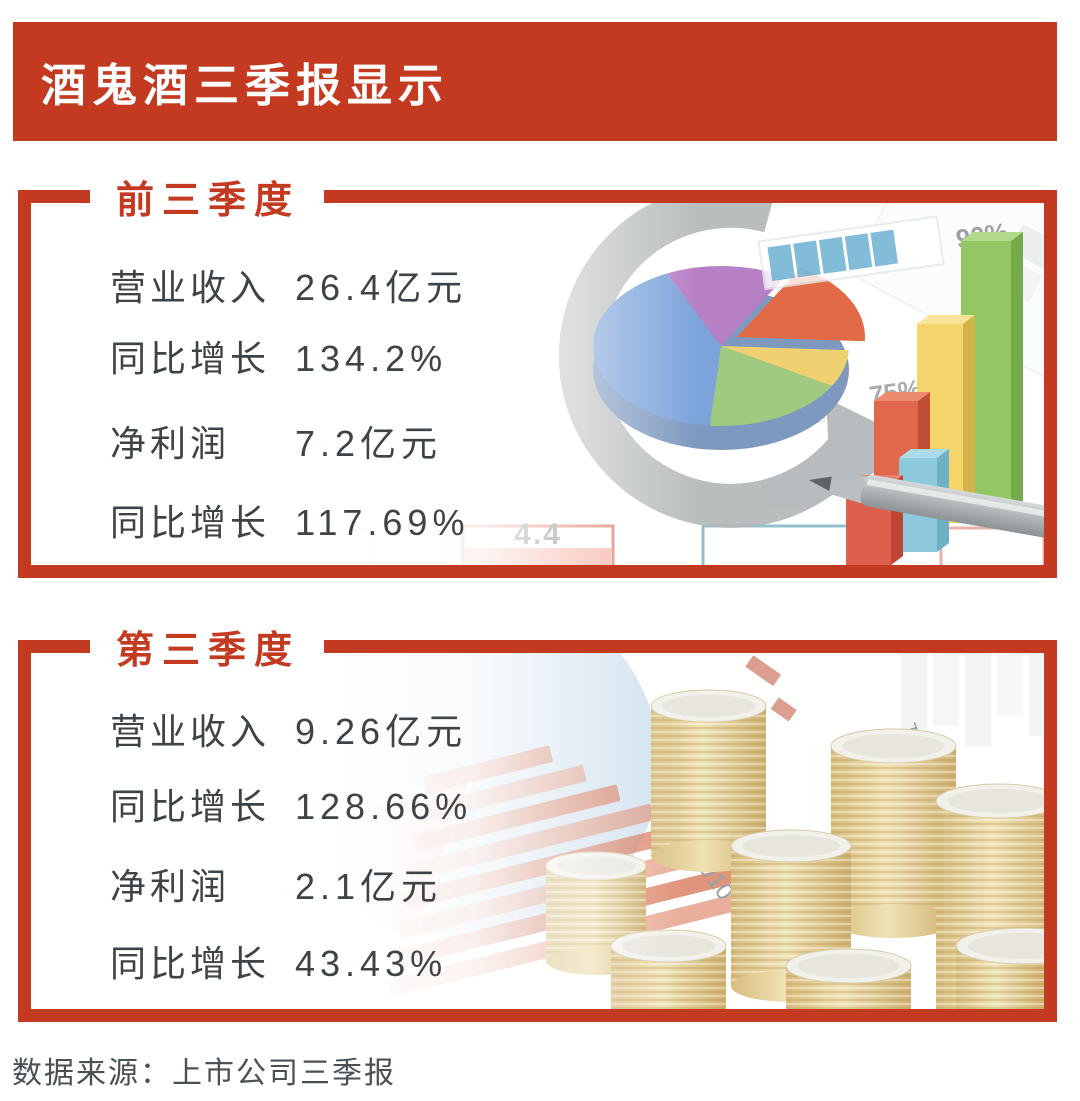 This screenshot has height=1101, width=1080. What do you see at coordinates (577, 283) in the screenshot?
I see `stat-row: 营业收入 26.4亿元` at bounding box center [577, 283].